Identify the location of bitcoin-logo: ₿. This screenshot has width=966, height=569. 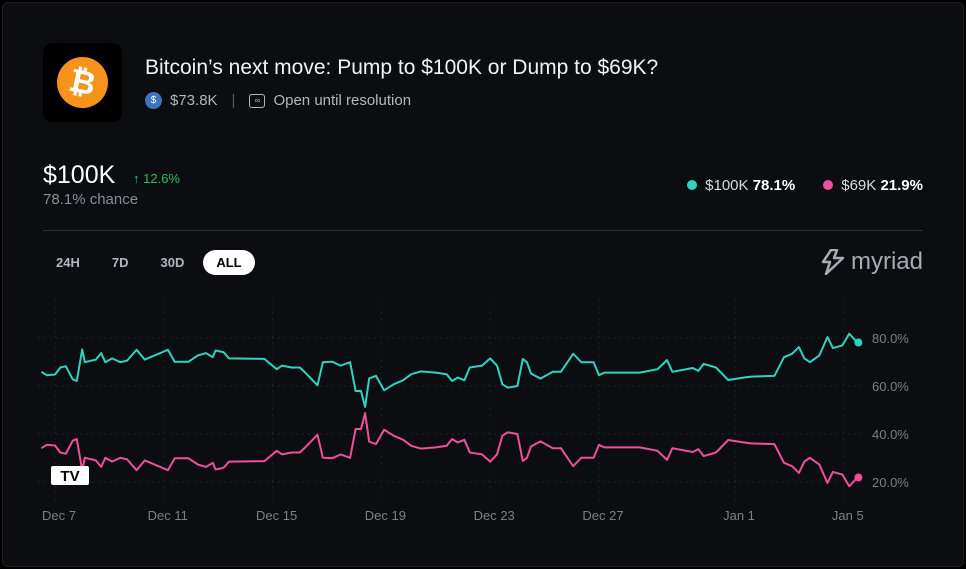
(82, 82).